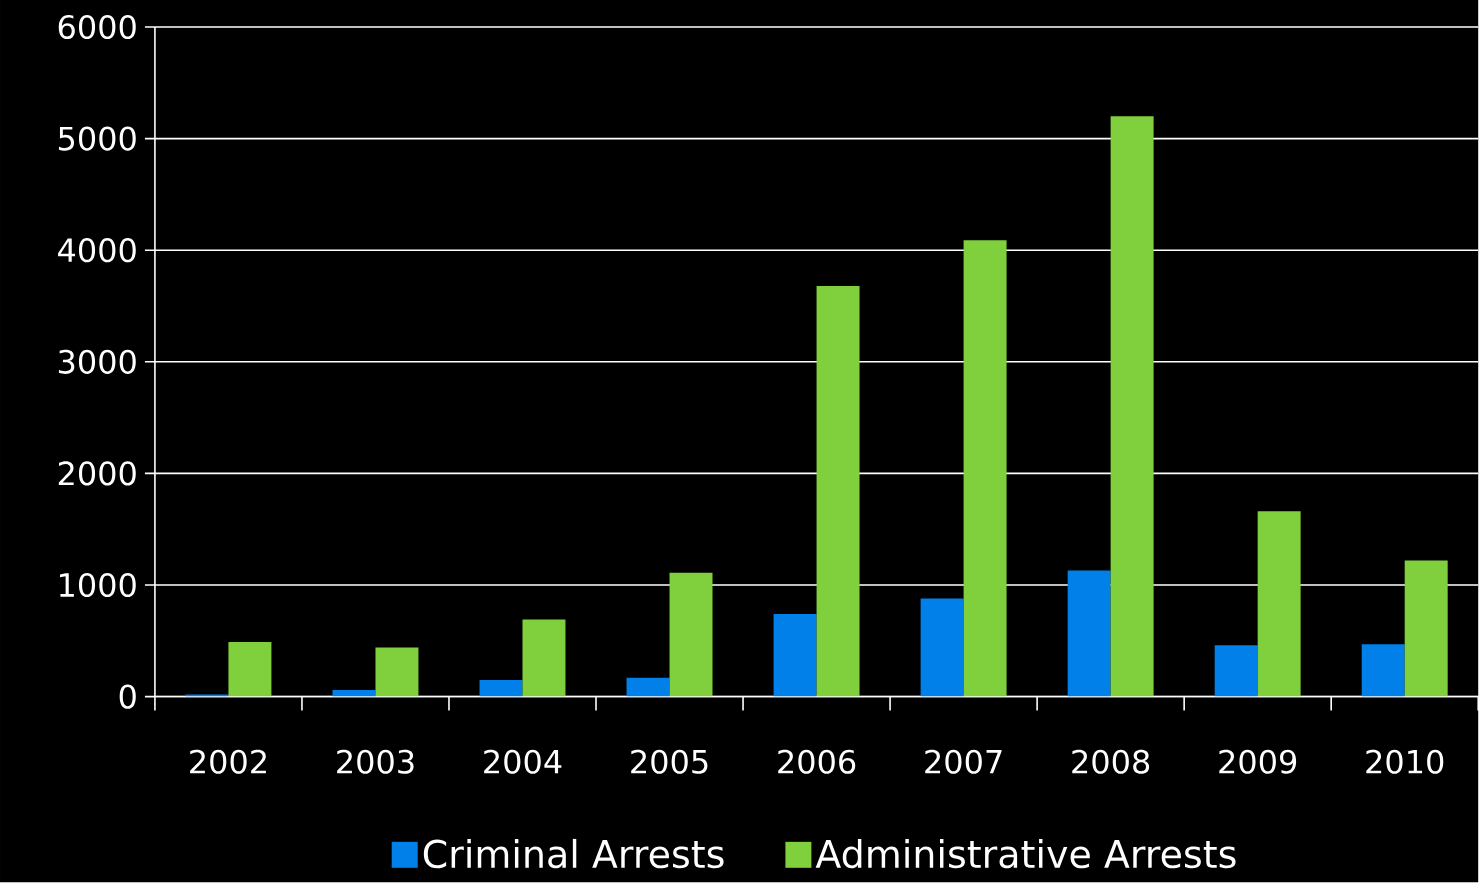  Describe the element at coordinates (97, 473) in the screenshot. I see `y-tick-label: 2000` at that location.